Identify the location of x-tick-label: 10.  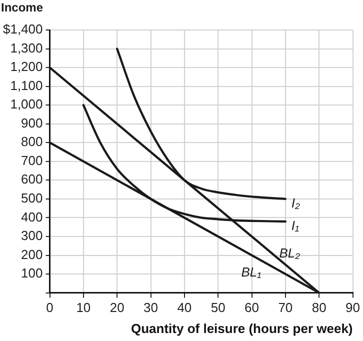
(83, 308).